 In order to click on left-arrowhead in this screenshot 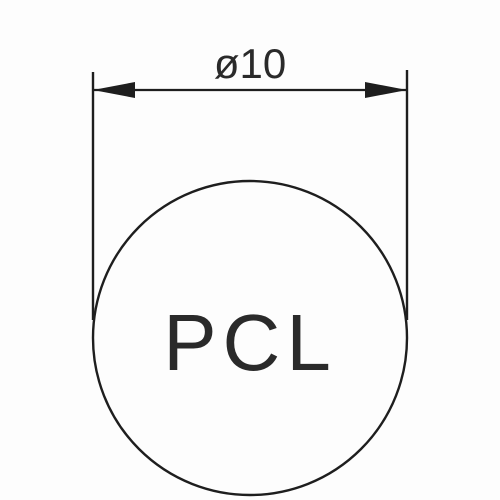, I will do `click(114, 90)`.